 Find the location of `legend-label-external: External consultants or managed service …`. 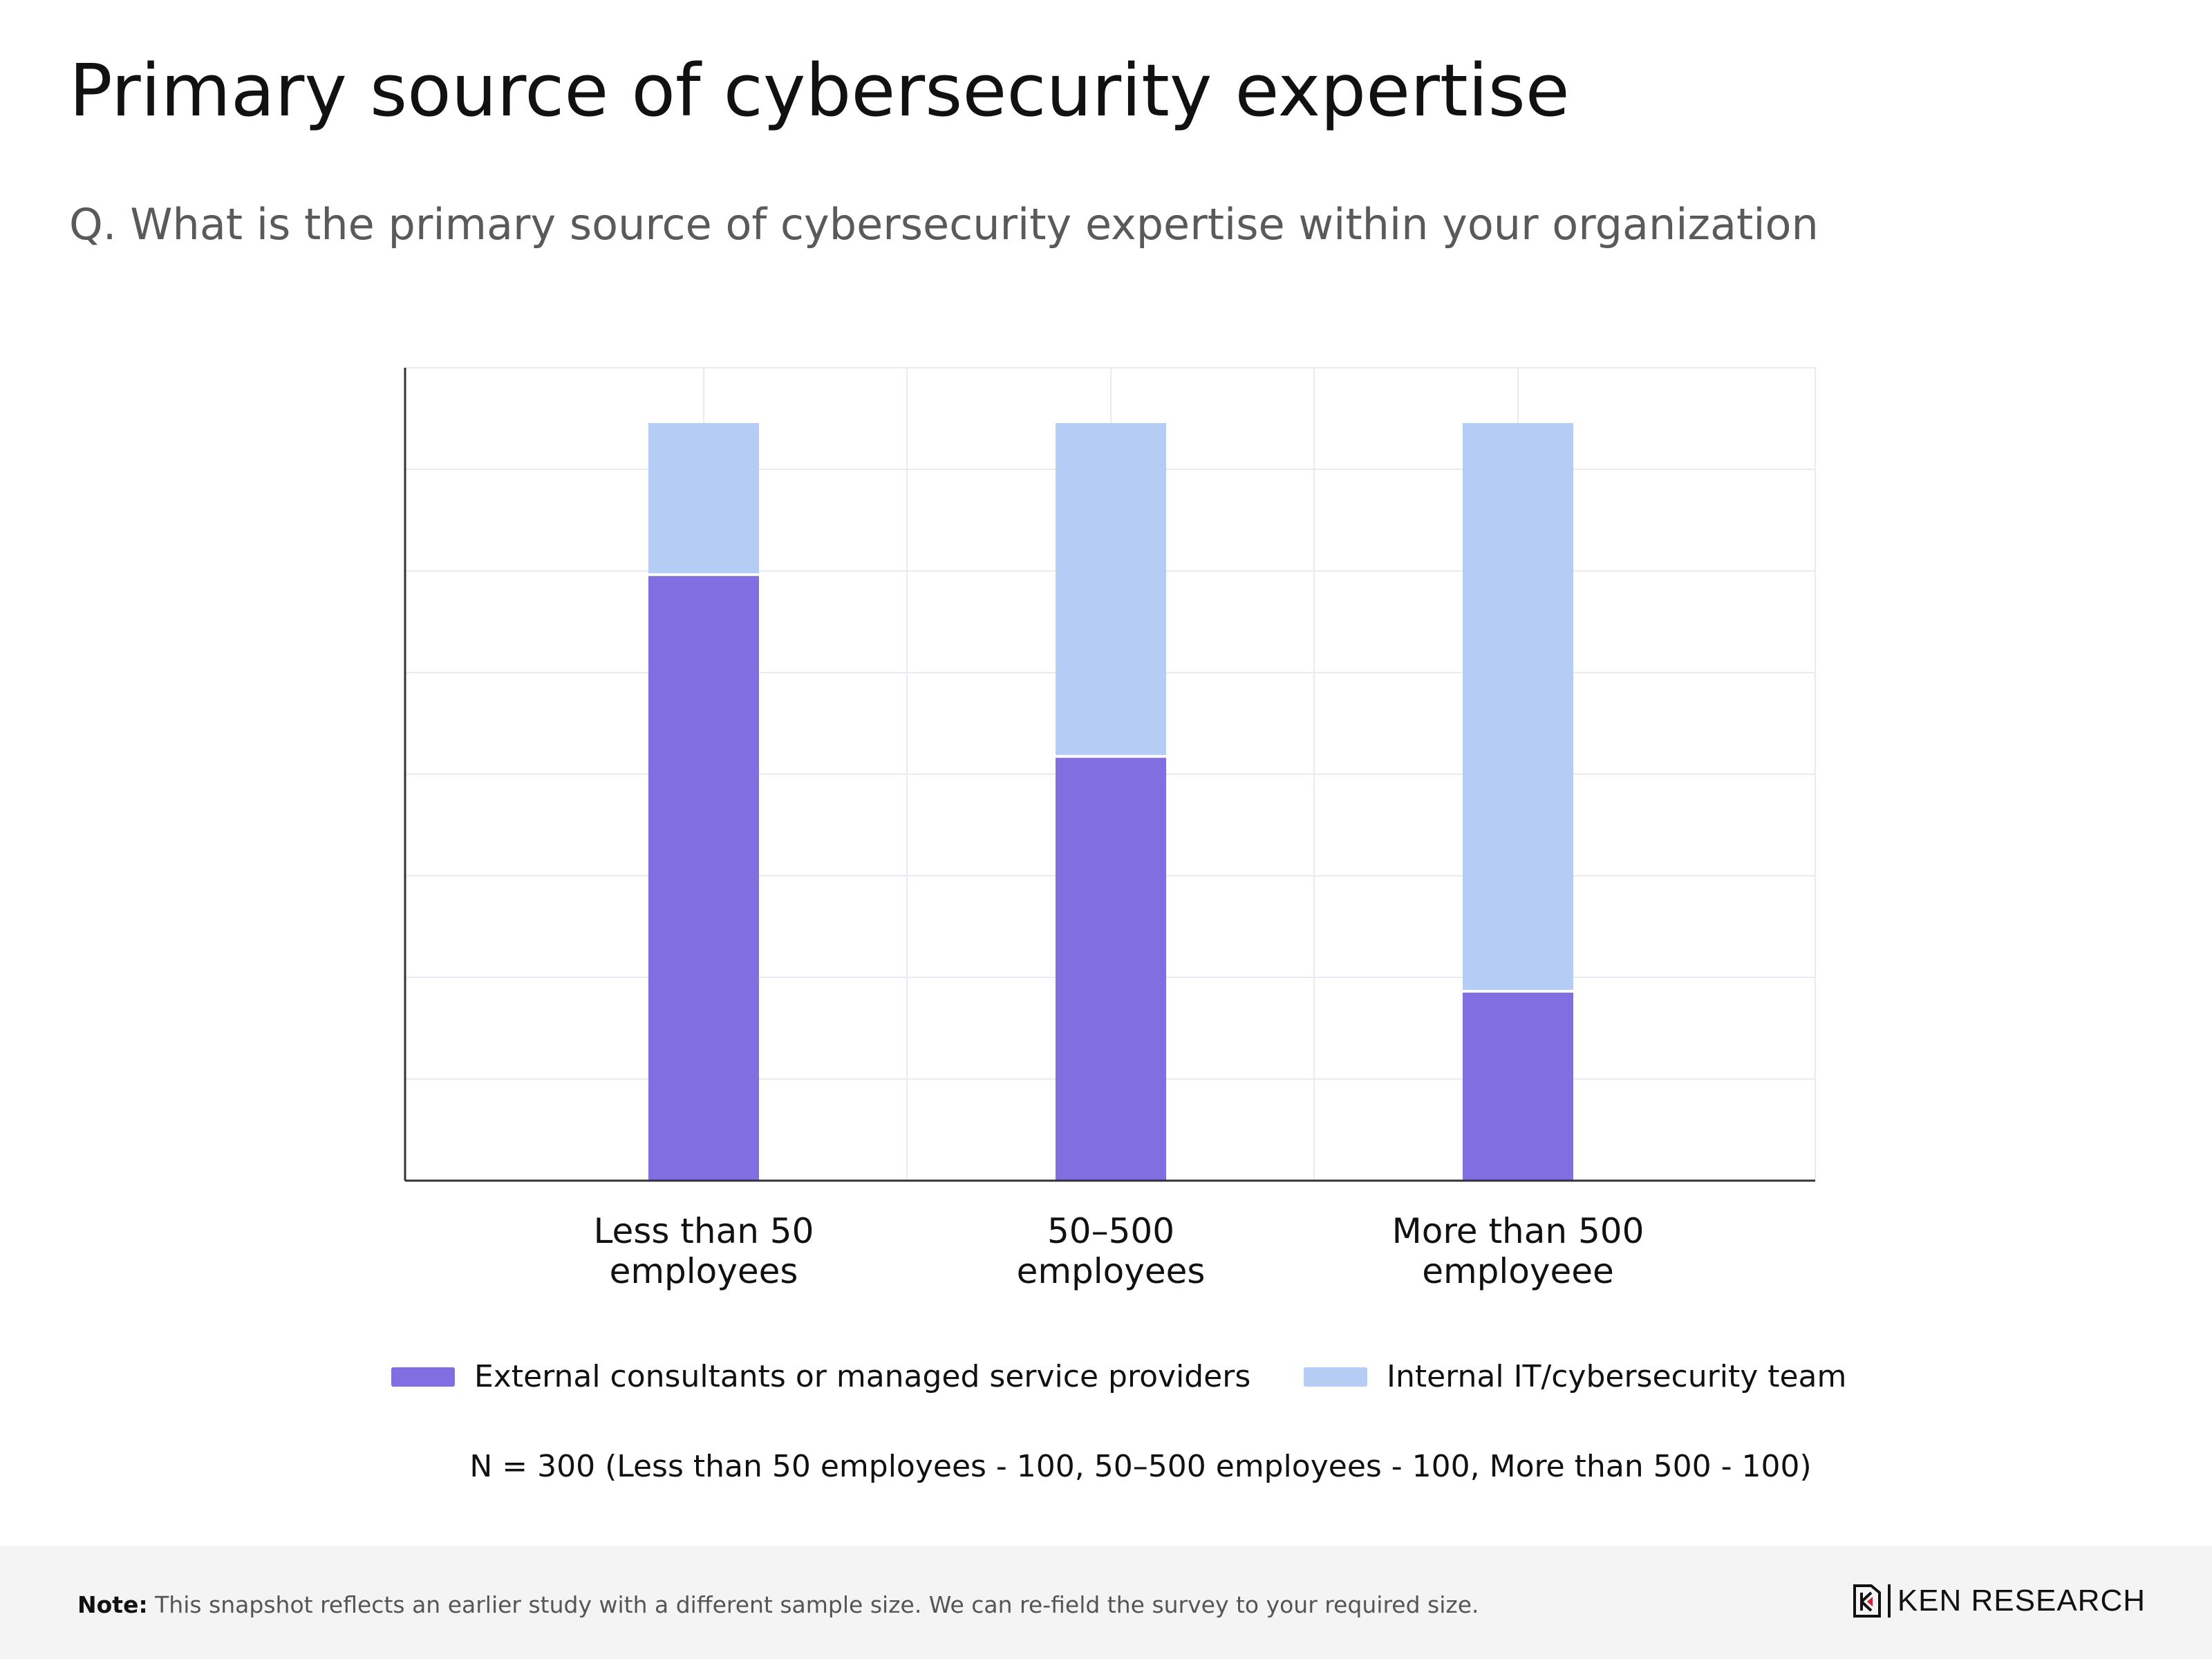

legend-label-external: External consultants or managed service … is located at coordinates (862, 1377).